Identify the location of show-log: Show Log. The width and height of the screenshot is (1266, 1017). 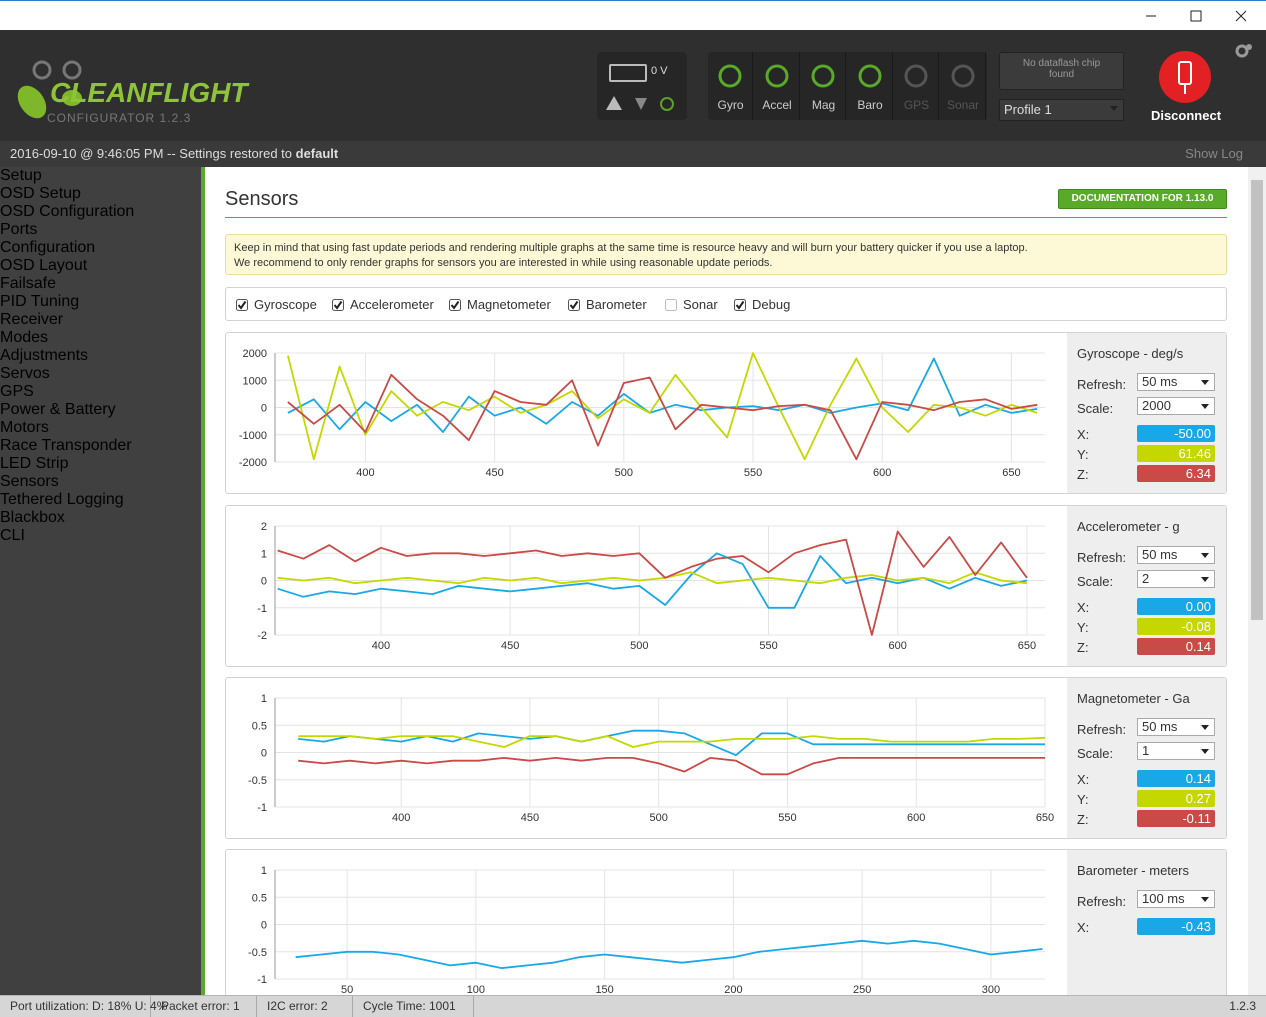
(1214, 153).